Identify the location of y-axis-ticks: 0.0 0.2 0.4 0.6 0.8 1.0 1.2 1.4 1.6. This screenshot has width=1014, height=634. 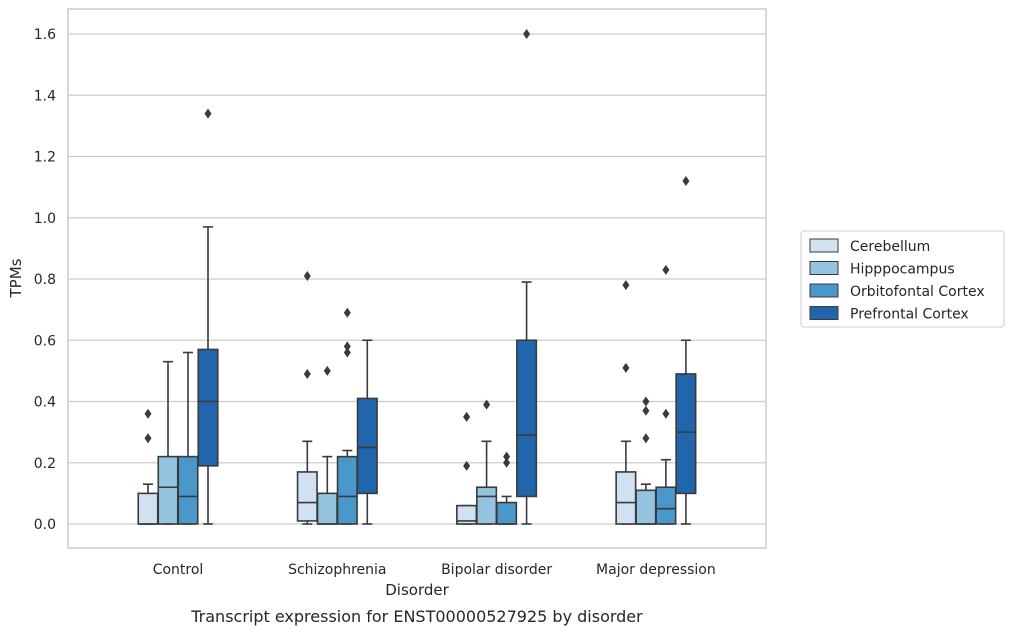
(45, 280).